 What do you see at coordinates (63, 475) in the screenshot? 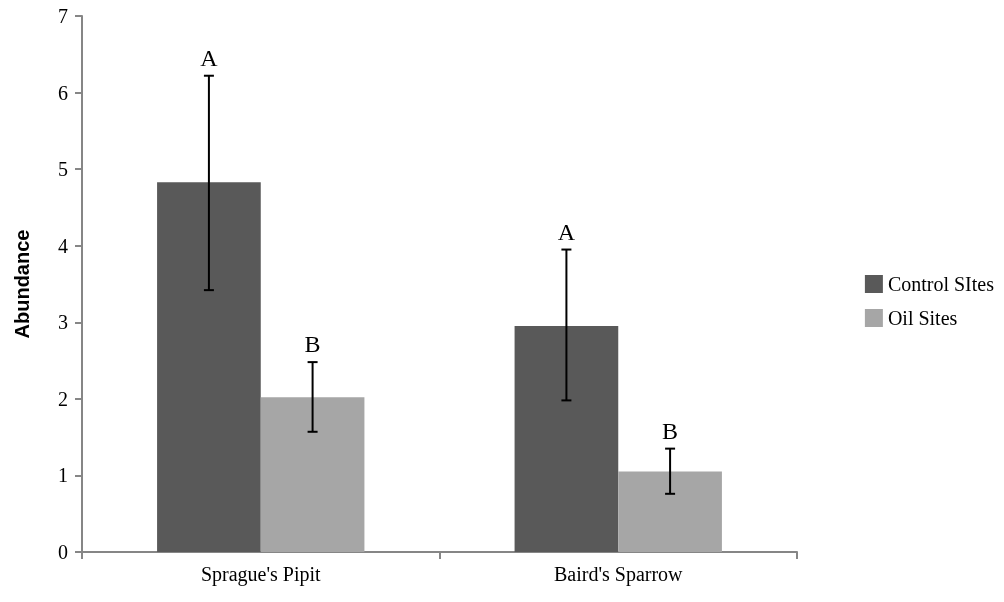
I see `y-tick-label: 1` at bounding box center [63, 475].